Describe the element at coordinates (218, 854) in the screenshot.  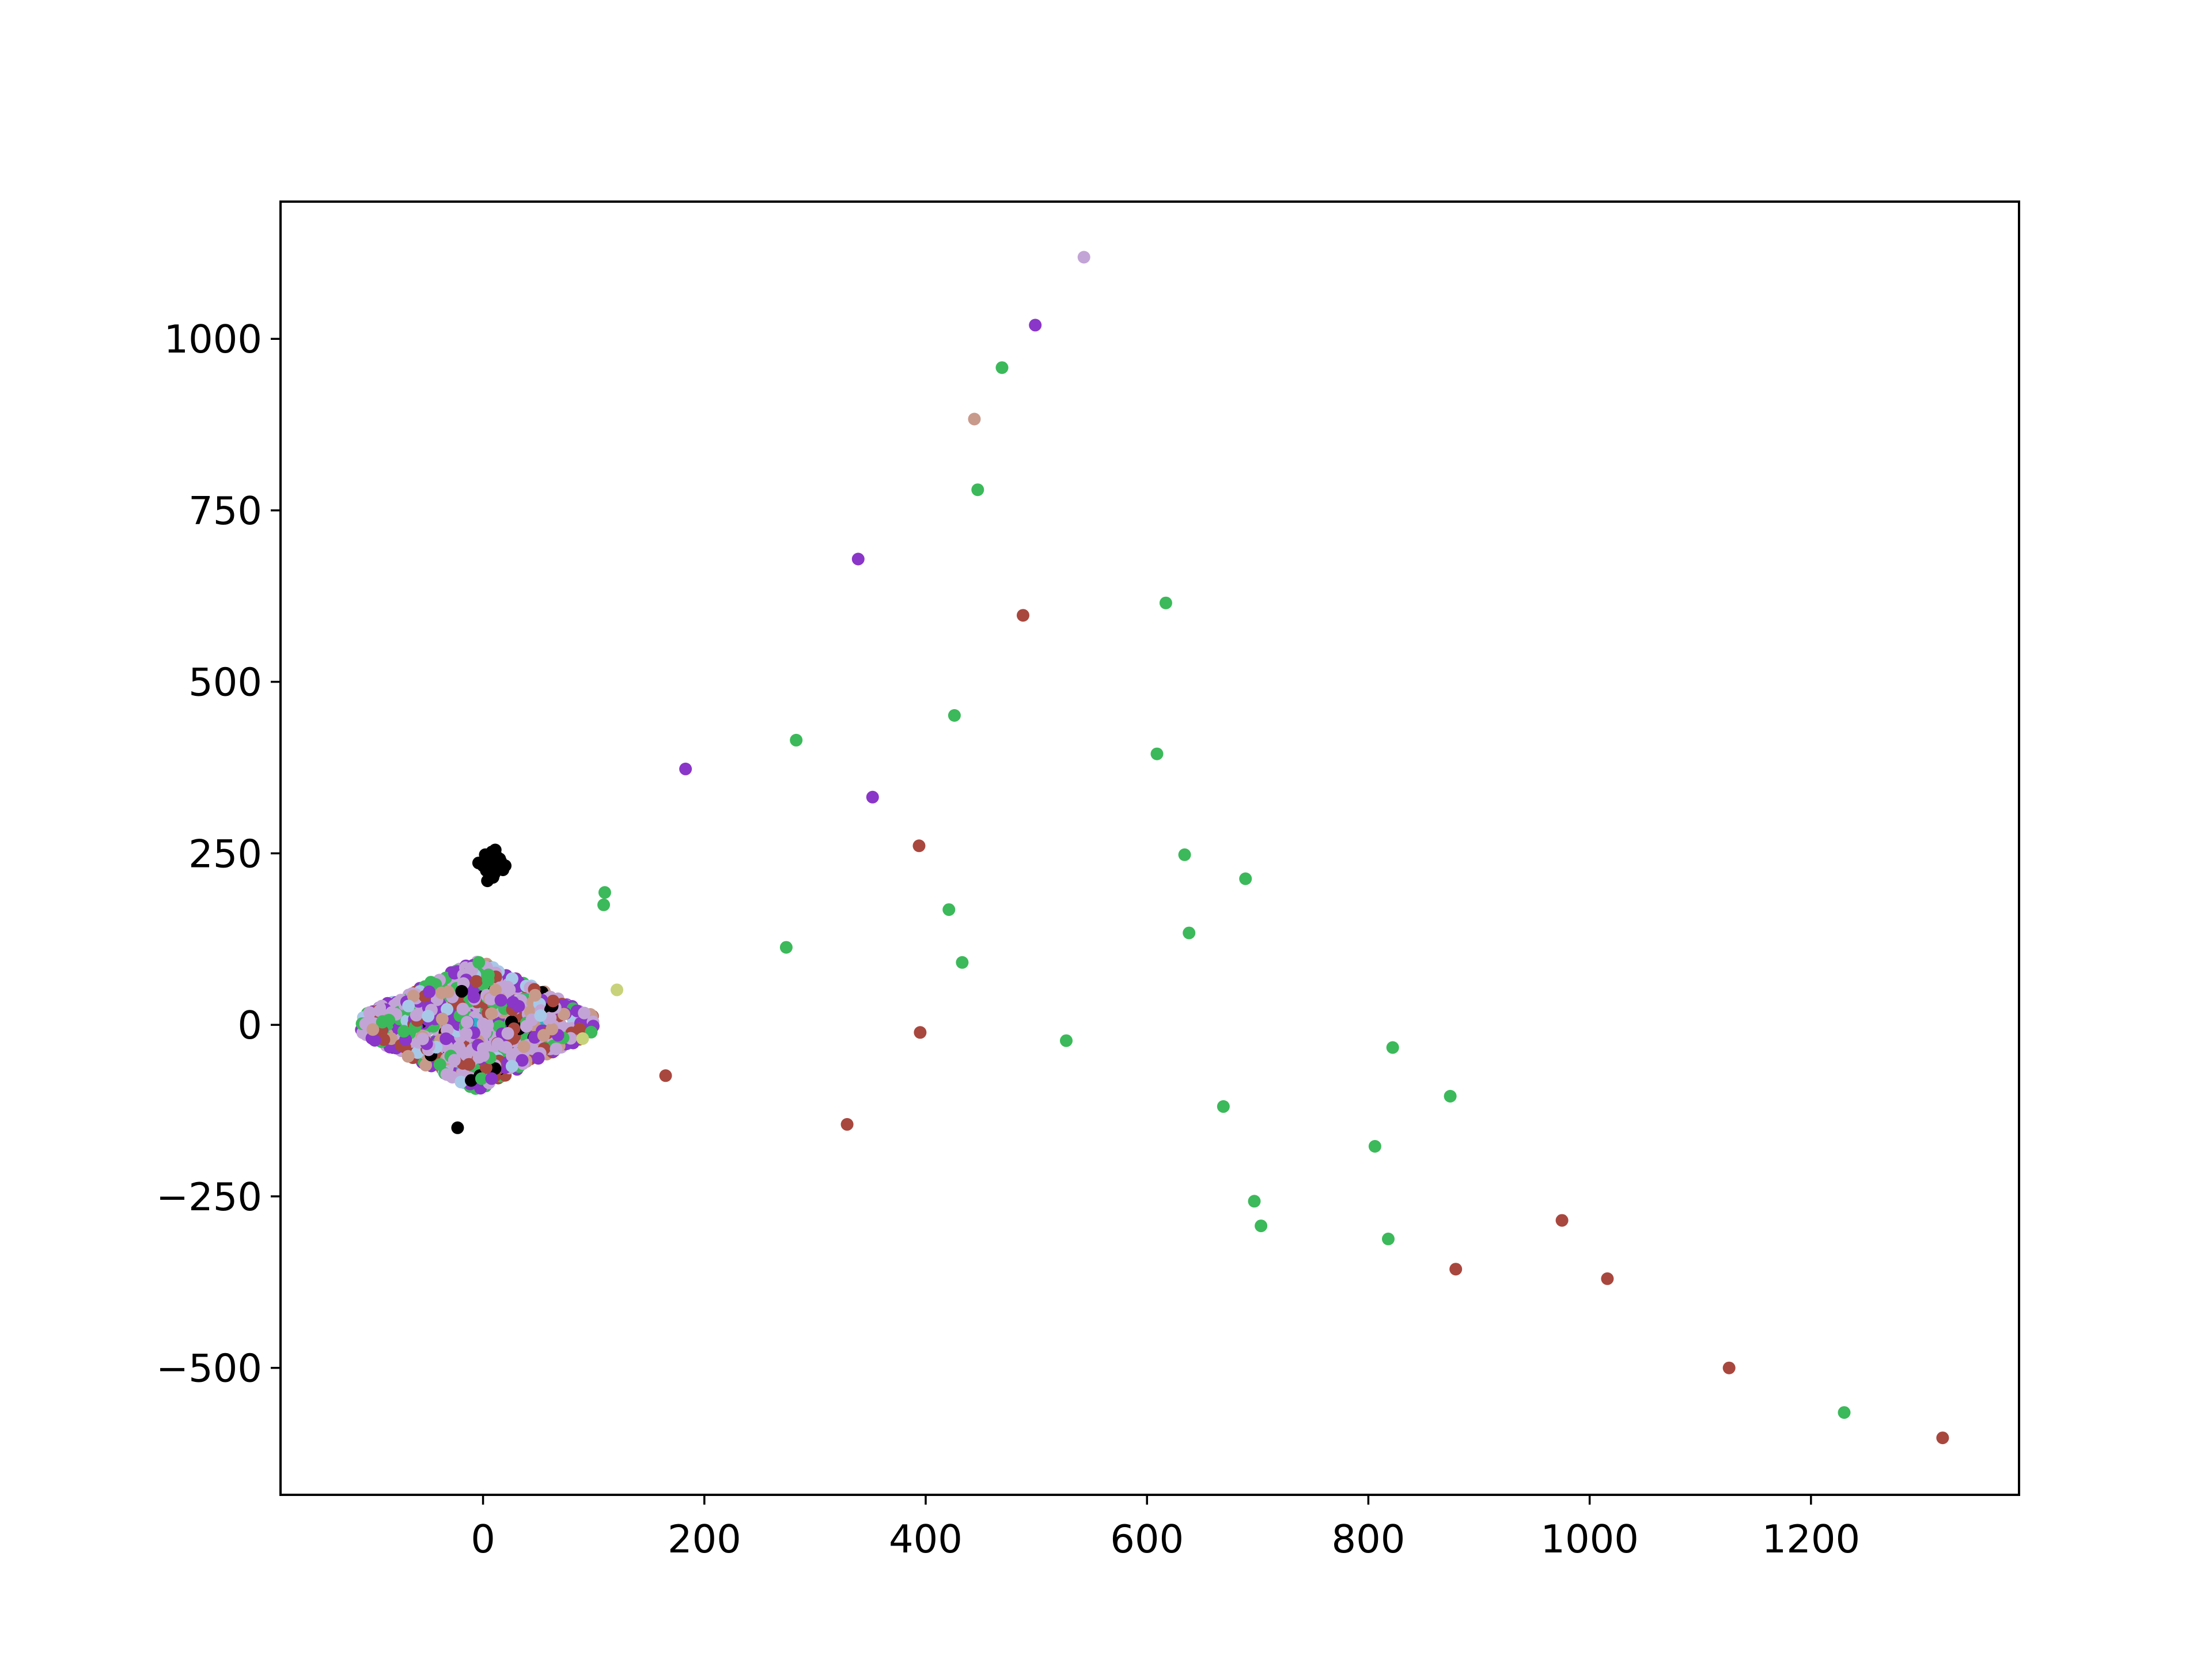
I see `y-axis: −500 −250 0 250 500 750 1000` at that location.